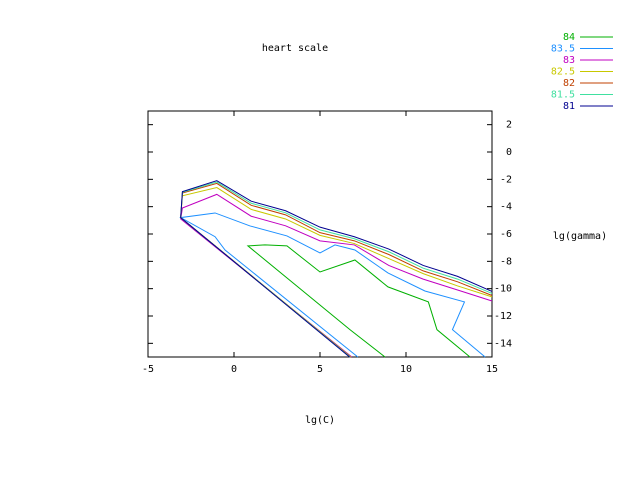 The image size is (640, 480). What do you see at coordinates (563, 72) in the screenshot?
I see `legend-label: 82.5` at bounding box center [563, 72].